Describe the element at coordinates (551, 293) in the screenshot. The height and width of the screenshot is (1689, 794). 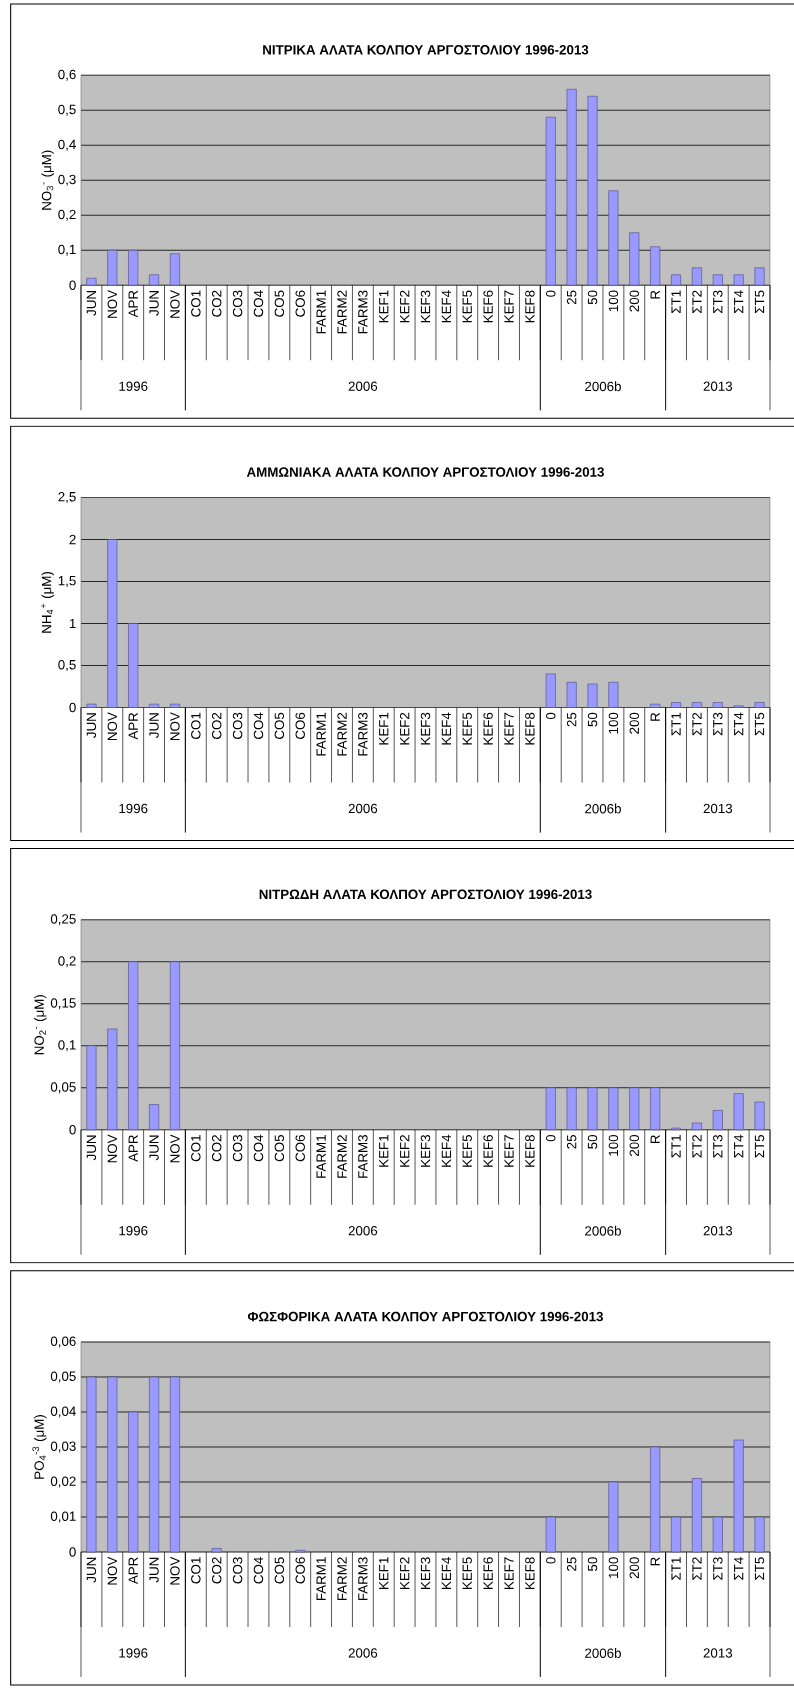
I see `x-tick-label: 0` at that location.